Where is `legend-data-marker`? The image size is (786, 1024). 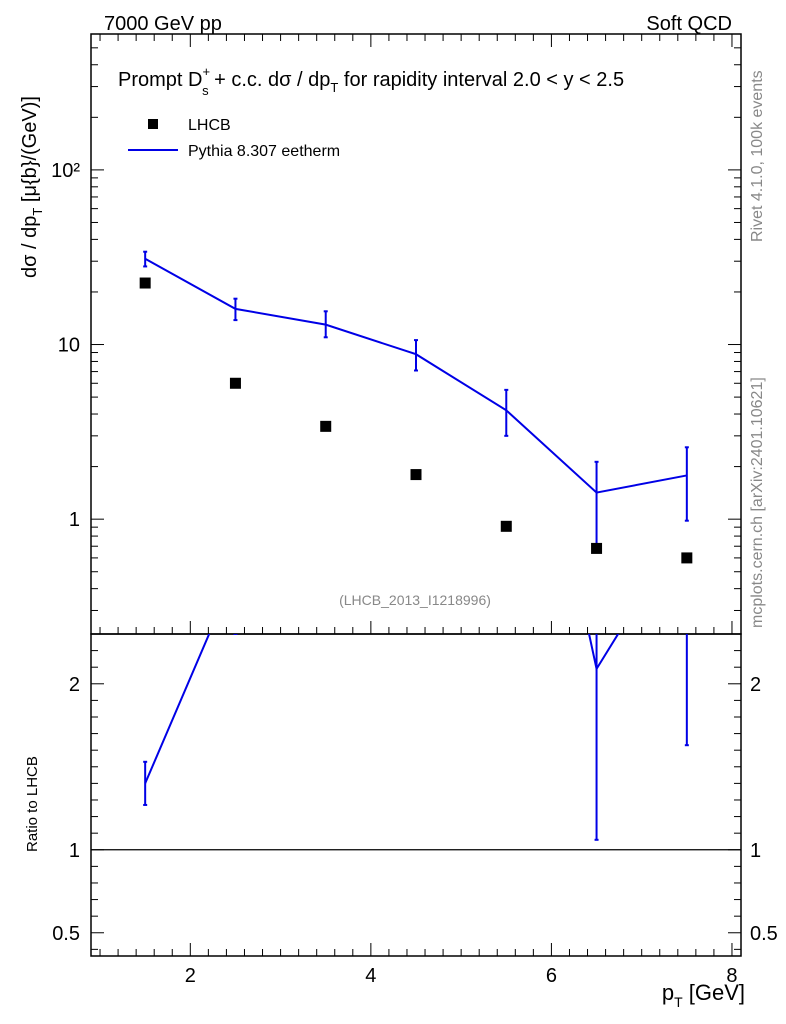
legend-data-marker is located at coordinates (153, 124).